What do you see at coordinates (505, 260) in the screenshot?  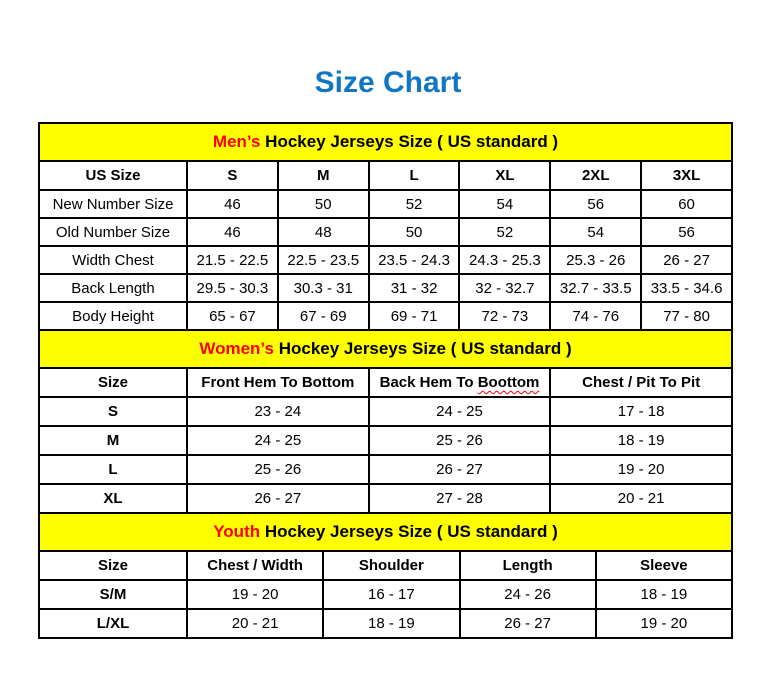 I see `cell: 24.3 - 25.3` at bounding box center [505, 260].